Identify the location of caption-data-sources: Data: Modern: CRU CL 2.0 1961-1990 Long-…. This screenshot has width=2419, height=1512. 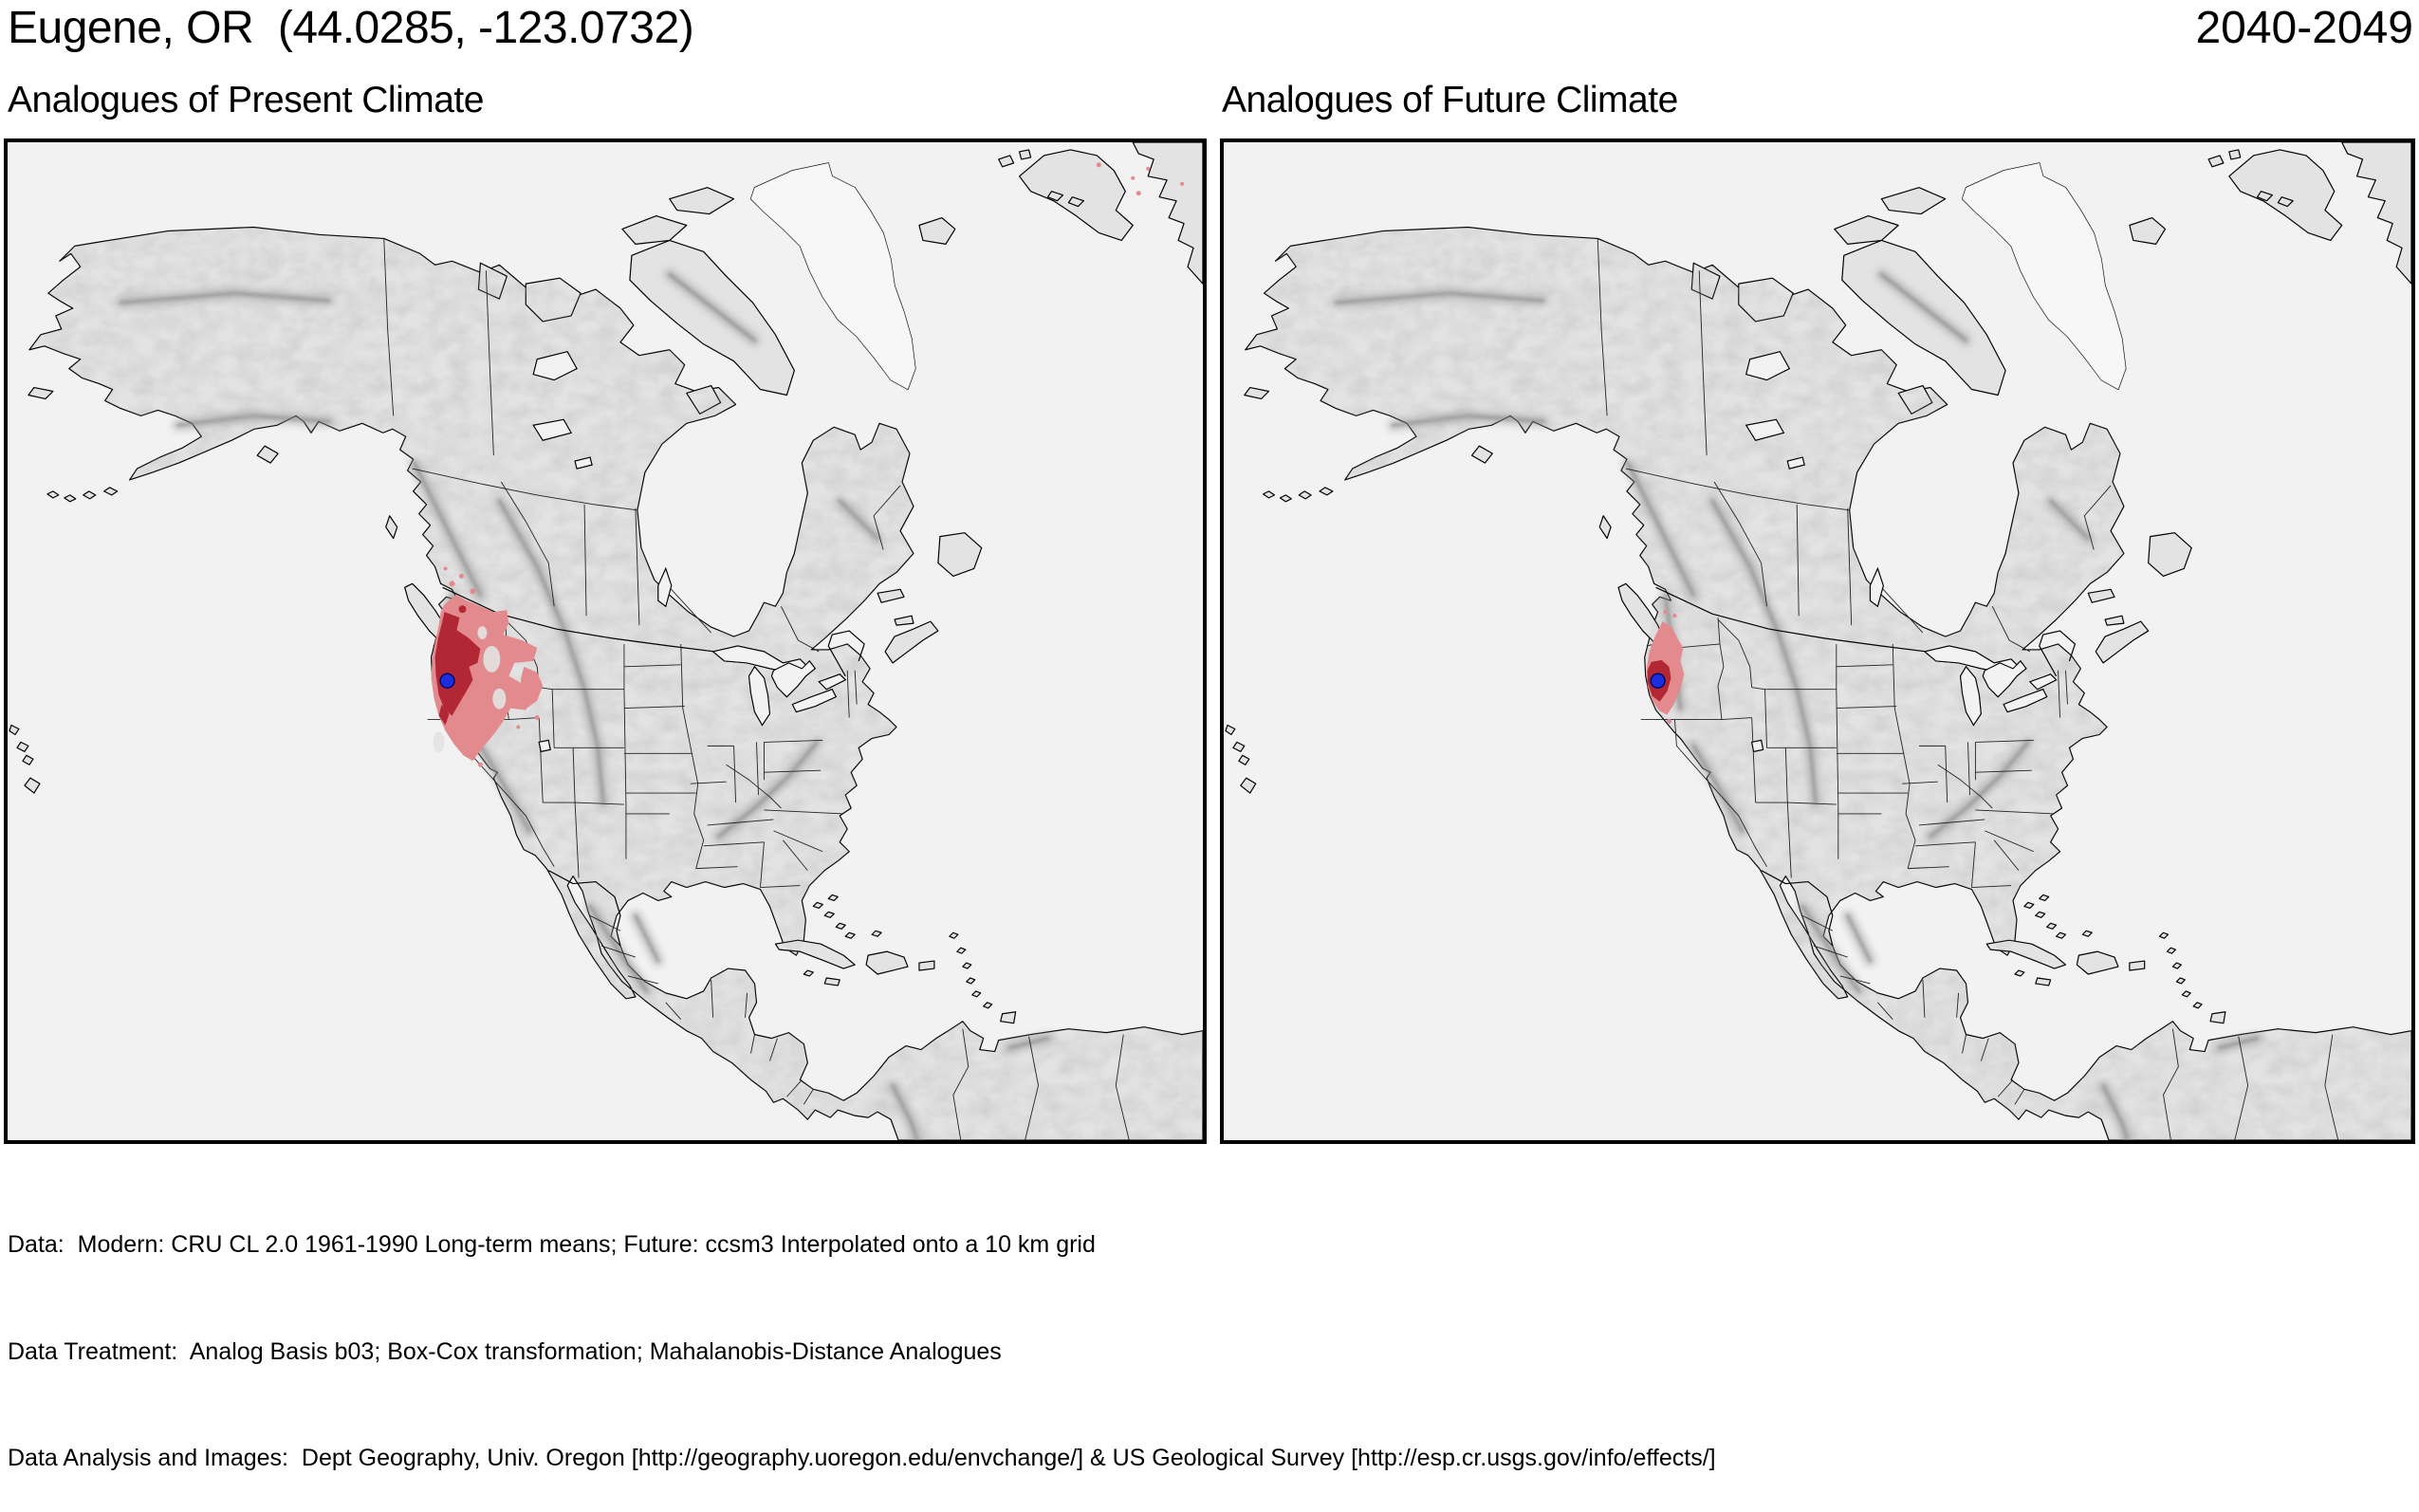
(552, 1244).